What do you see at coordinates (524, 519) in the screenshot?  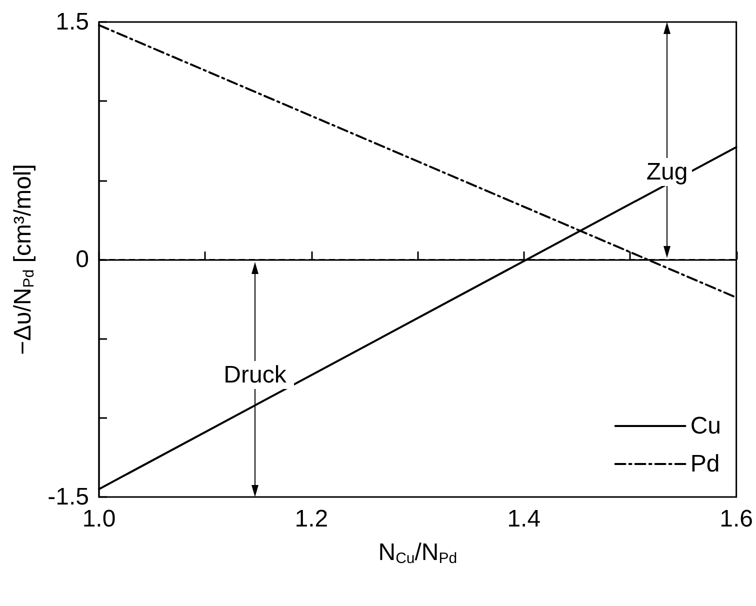 I see `x-tick-label: 1.4` at bounding box center [524, 519].